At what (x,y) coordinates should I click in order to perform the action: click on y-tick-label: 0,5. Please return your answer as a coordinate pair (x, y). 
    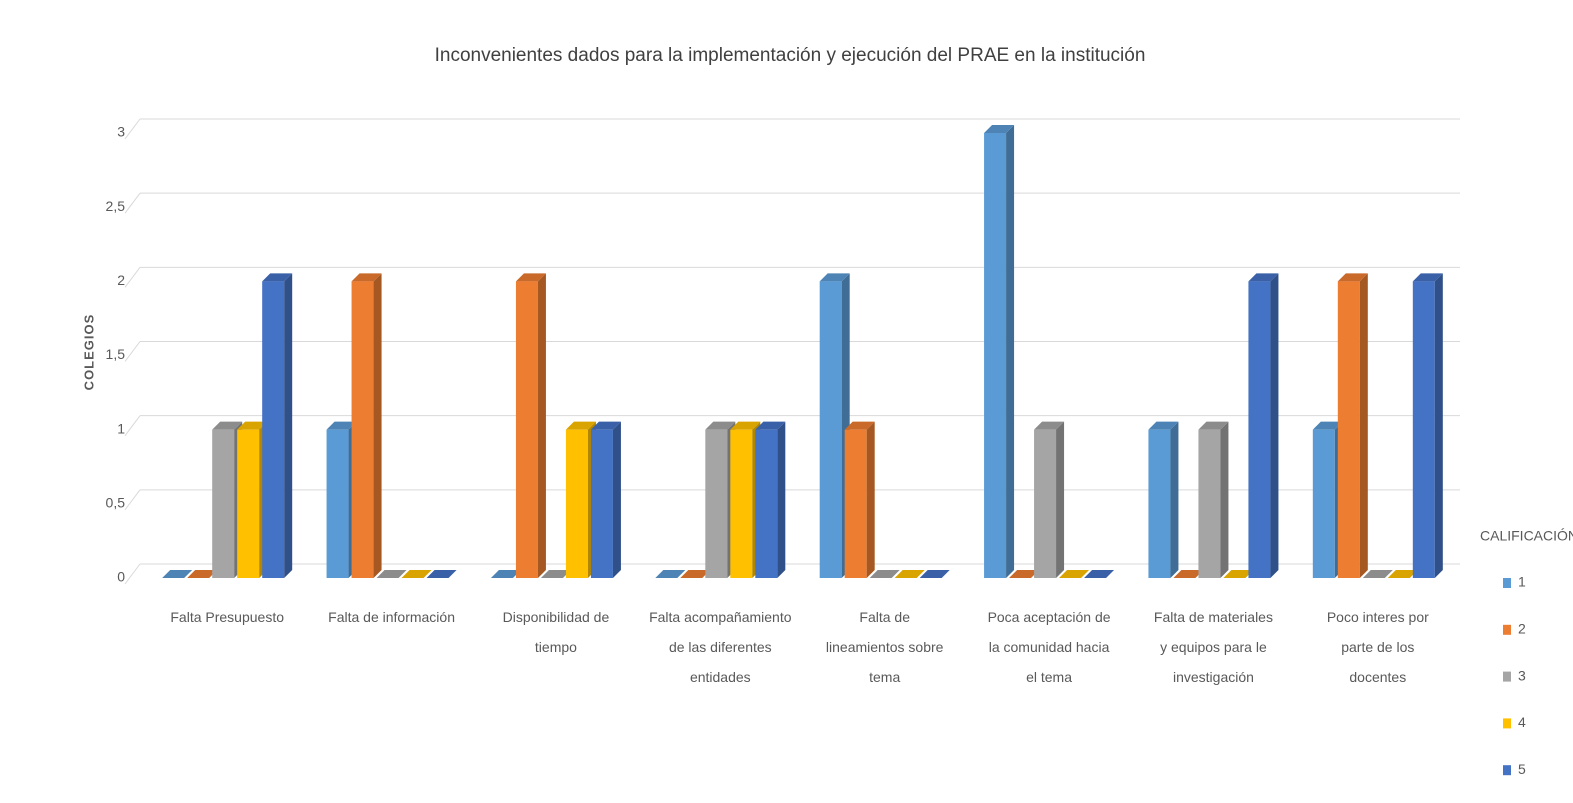
    Looking at the image, I should click on (116, 503).